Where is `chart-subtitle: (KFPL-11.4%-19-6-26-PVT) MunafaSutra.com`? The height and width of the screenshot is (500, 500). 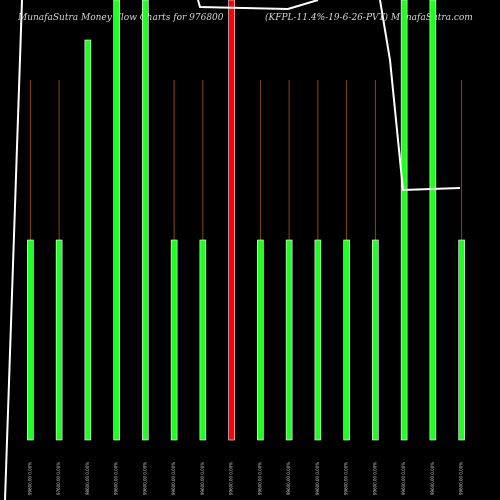
chart-subtitle: (KFPL-11.4%-19-6-26-PVT) MunafaSutra.com is located at coordinates (369, 17).